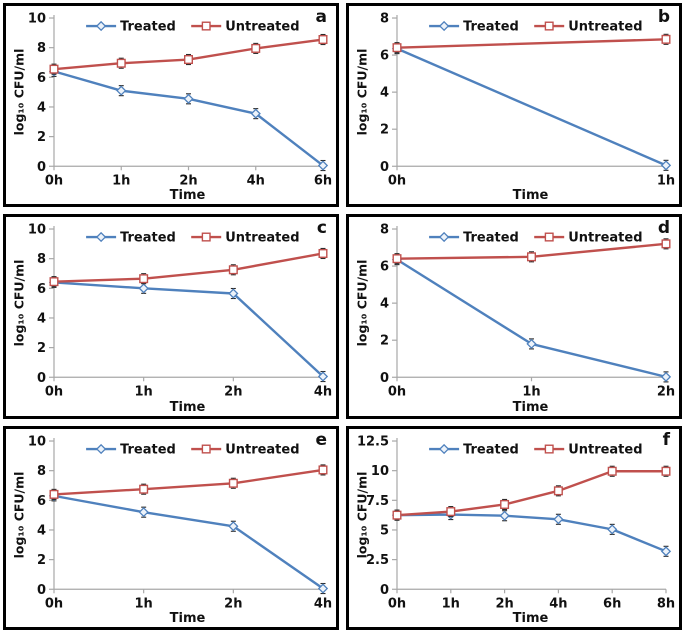  Describe the element at coordinates (527, 100) in the screenshot. I see `chart-canvas-b: 0 2 4 6 8 0h 1h Treated Untreated` at that location.